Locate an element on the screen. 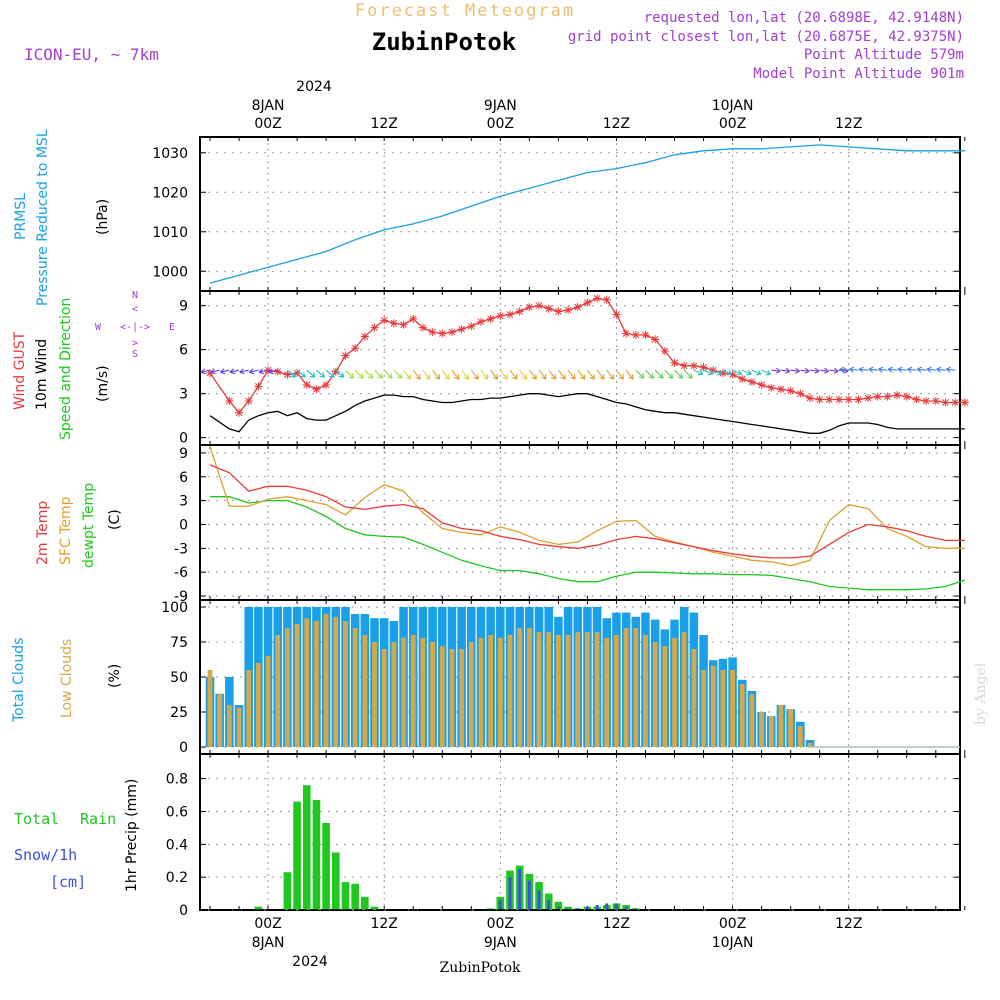  temperature-ytick-label: 6 is located at coordinates (183, 478).